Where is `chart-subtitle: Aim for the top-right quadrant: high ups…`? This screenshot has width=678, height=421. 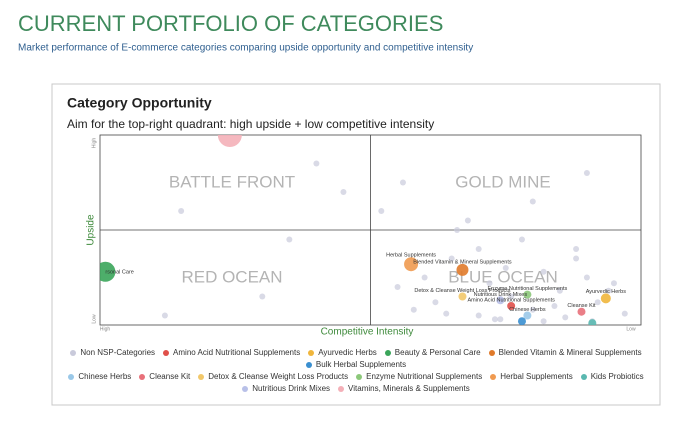 chart-subtitle: Aim for the top-right quadrant: high ups… is located at coordinates (250, 124).